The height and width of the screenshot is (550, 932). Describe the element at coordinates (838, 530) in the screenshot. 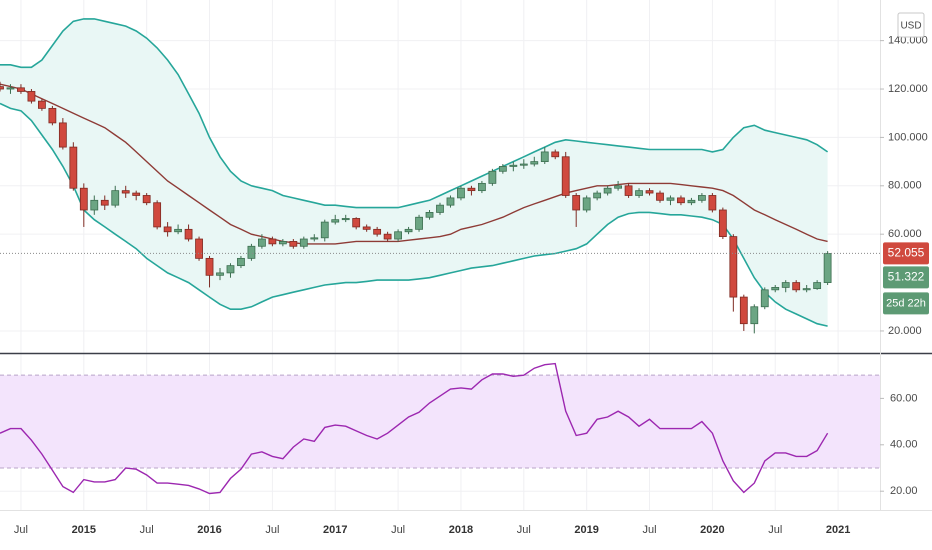

I see `x-tick-label: 2021` at that location.